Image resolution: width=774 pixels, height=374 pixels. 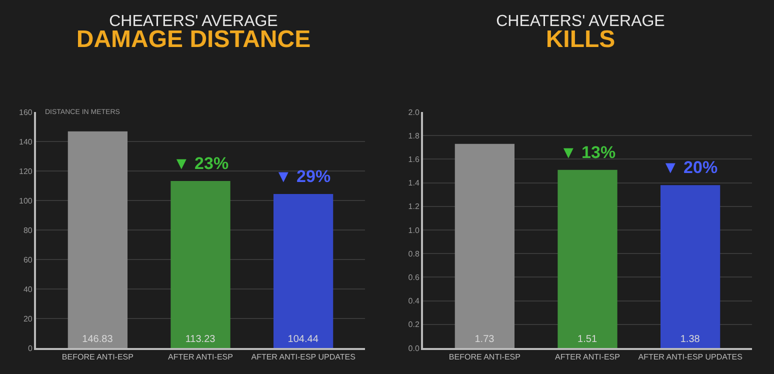 I want to click on annotation: ▼ 23%, so click(x=201, y=163).